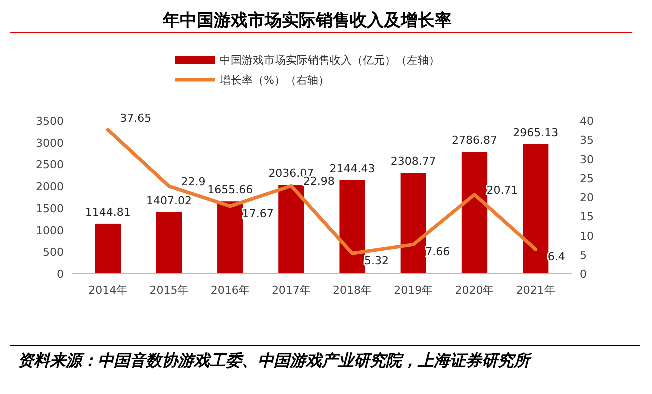  Describe the element at coordinates (587, 141) in the screenshot. I see `y2-tick-label: 35` at that location.